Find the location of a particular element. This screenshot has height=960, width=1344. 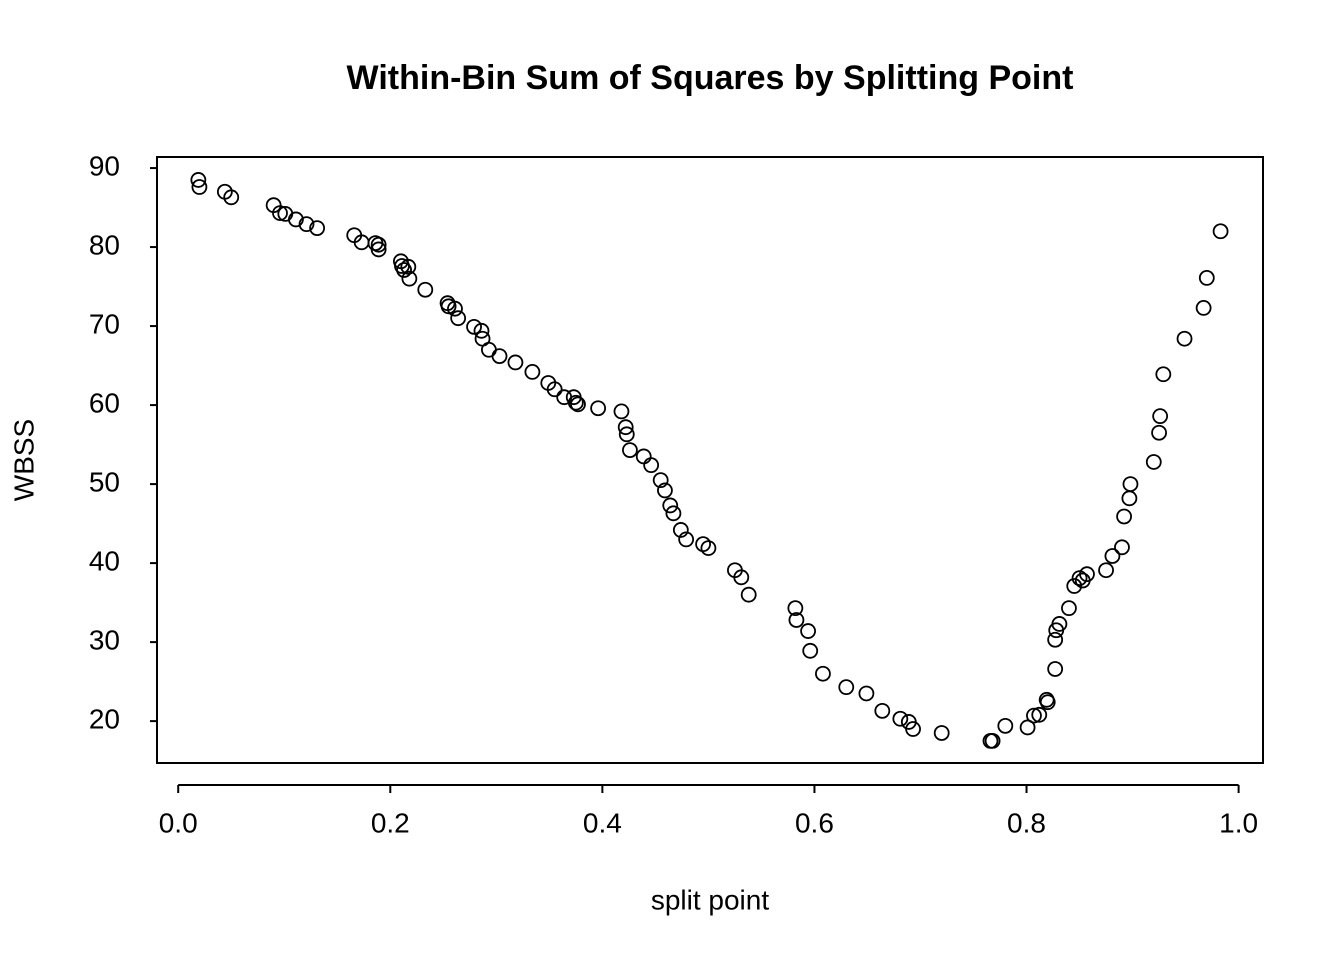

y-tick-label: 60 is located at coordinates (104, 402).